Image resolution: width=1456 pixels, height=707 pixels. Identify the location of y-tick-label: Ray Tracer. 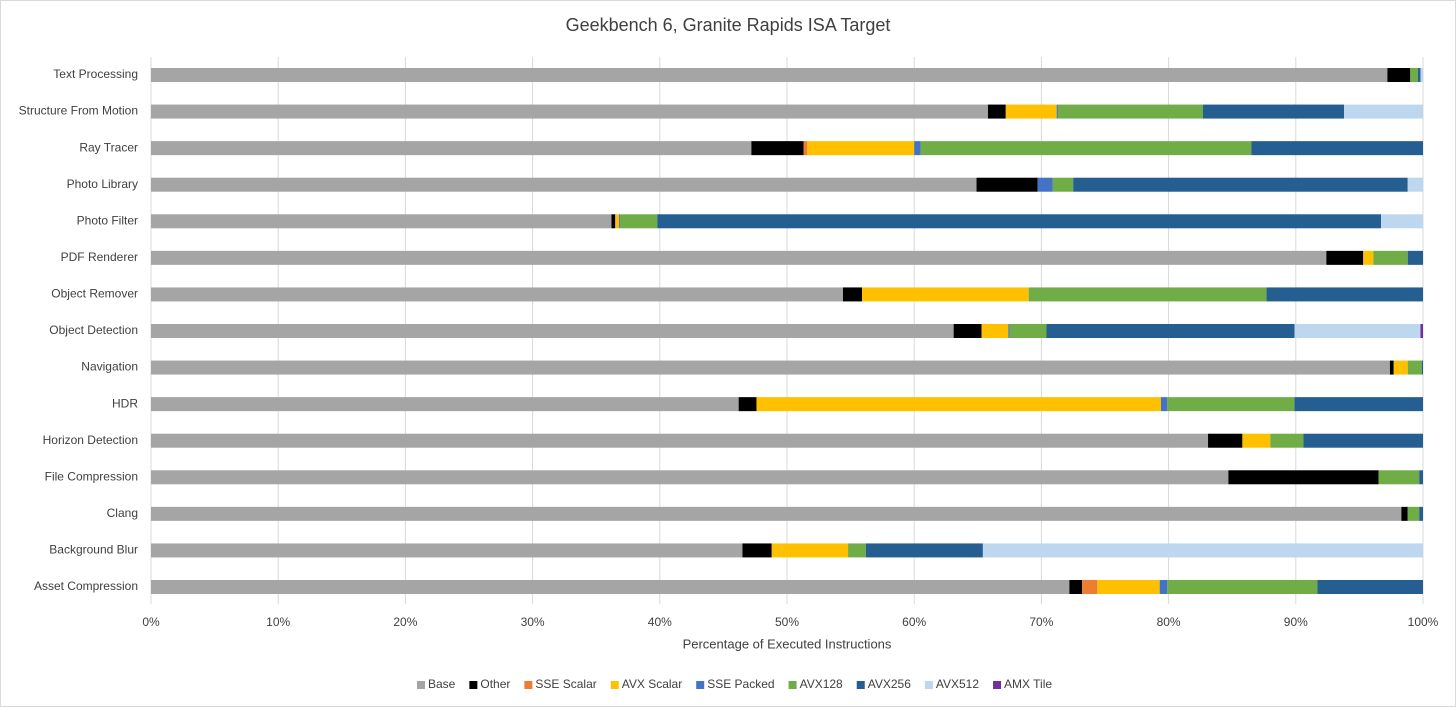
(108, 147).